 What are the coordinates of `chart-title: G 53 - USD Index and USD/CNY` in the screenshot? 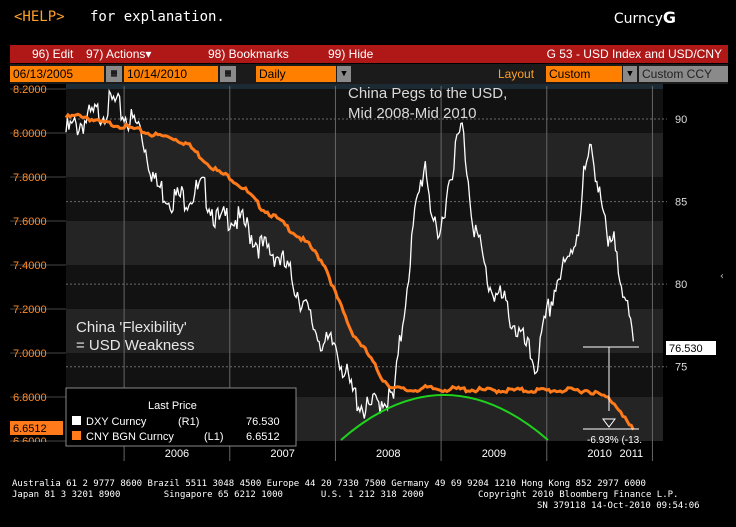 It's located at (634, 54).